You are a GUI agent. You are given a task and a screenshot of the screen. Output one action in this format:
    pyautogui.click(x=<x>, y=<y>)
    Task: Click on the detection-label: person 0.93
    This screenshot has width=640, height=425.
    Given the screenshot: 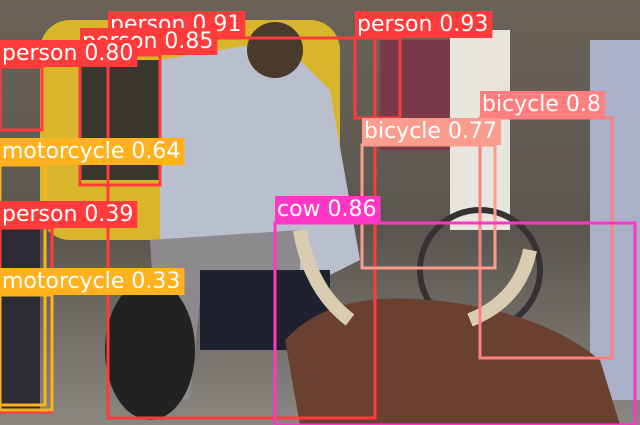 What is the action you would take?
    pyautogui.click(x=422, y=24)
    